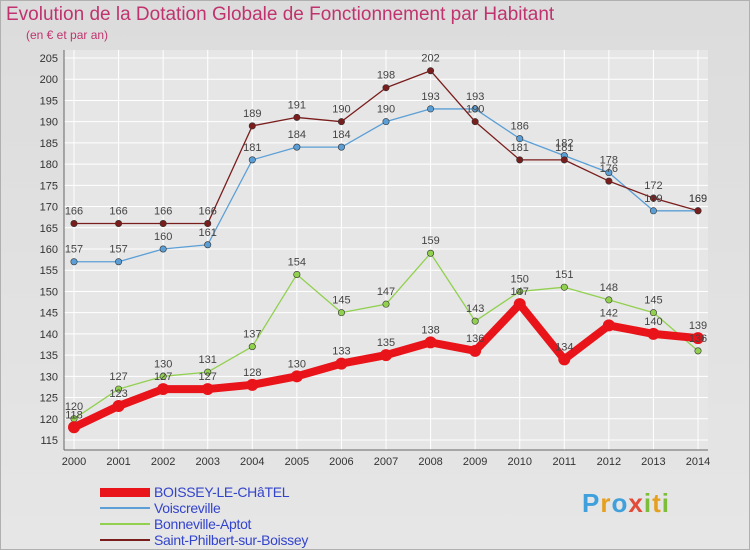 Image resolution: width=750 pixels, height=550 pixels. I want to click on data-label: 154, so click(297, 262).